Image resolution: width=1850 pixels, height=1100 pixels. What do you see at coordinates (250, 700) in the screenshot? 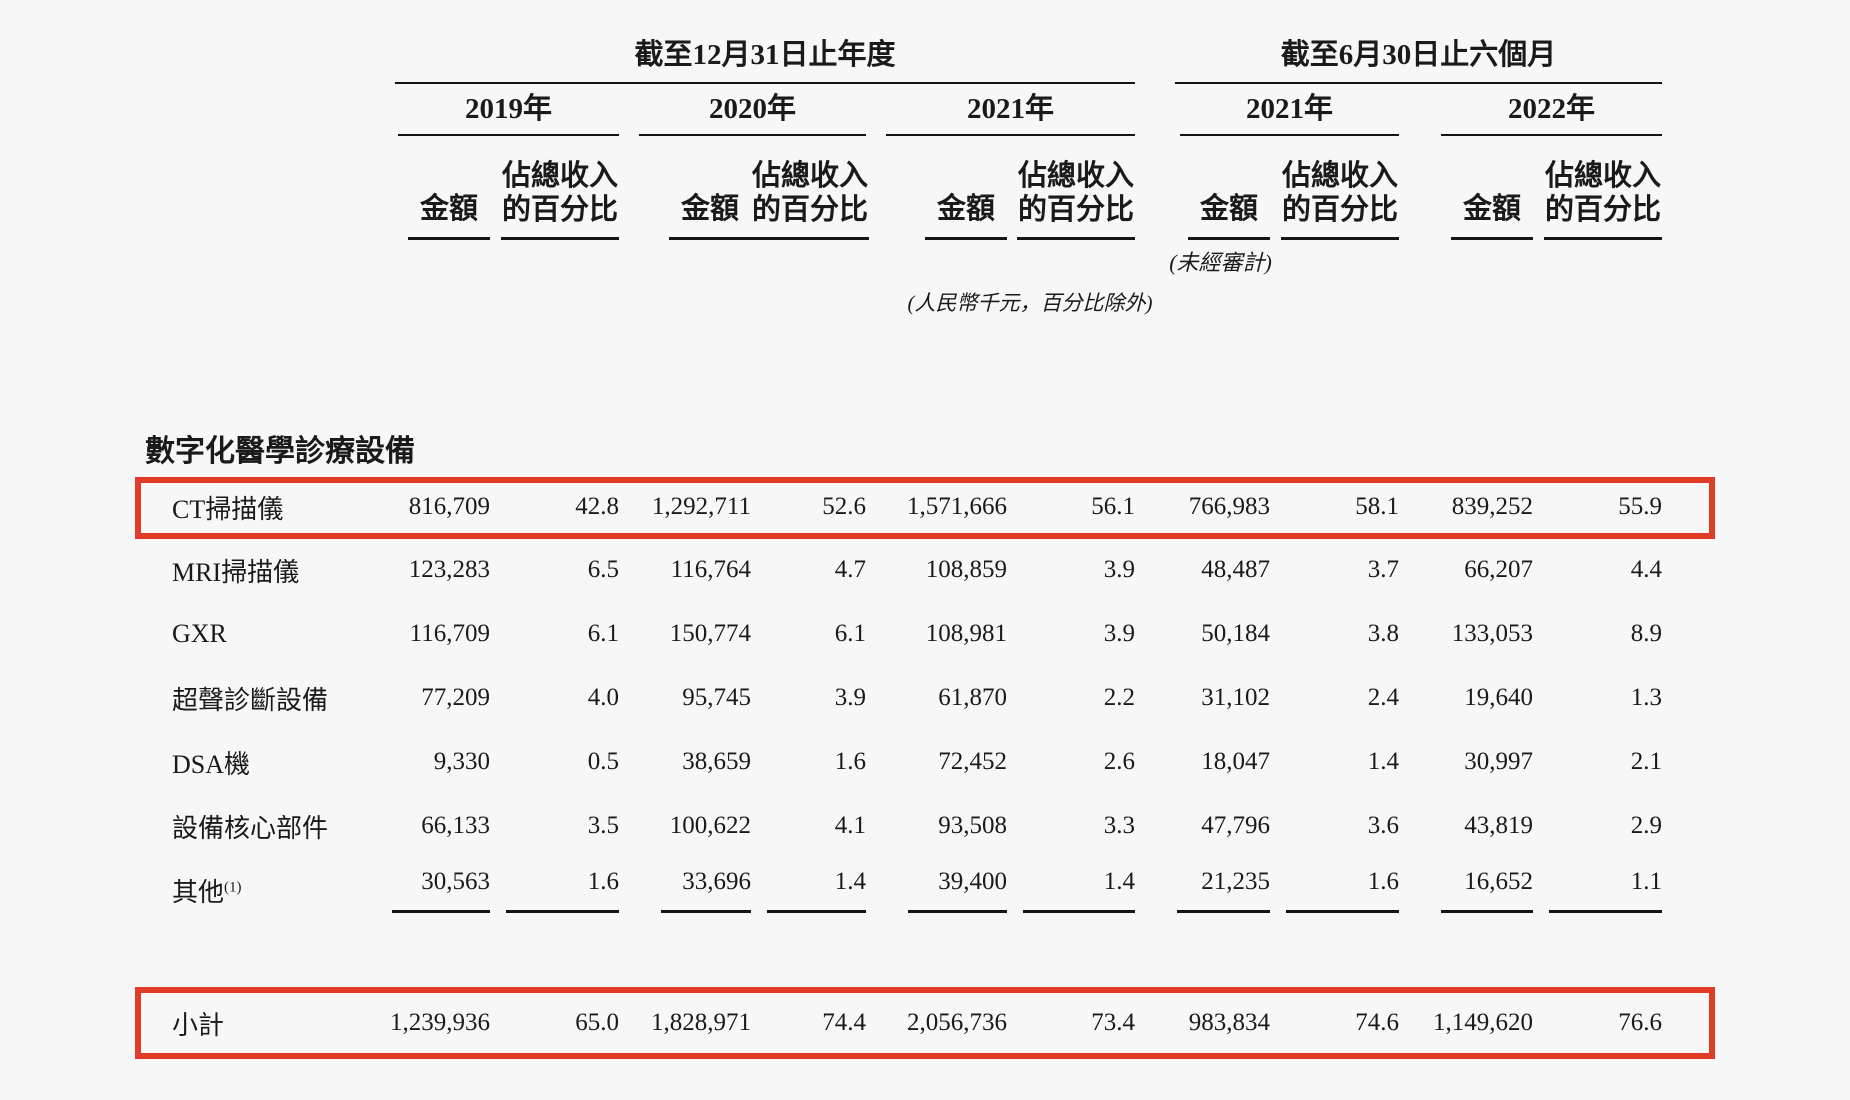
I see `row-label: 超聲診斷設備` at bounding box center [250, 700].